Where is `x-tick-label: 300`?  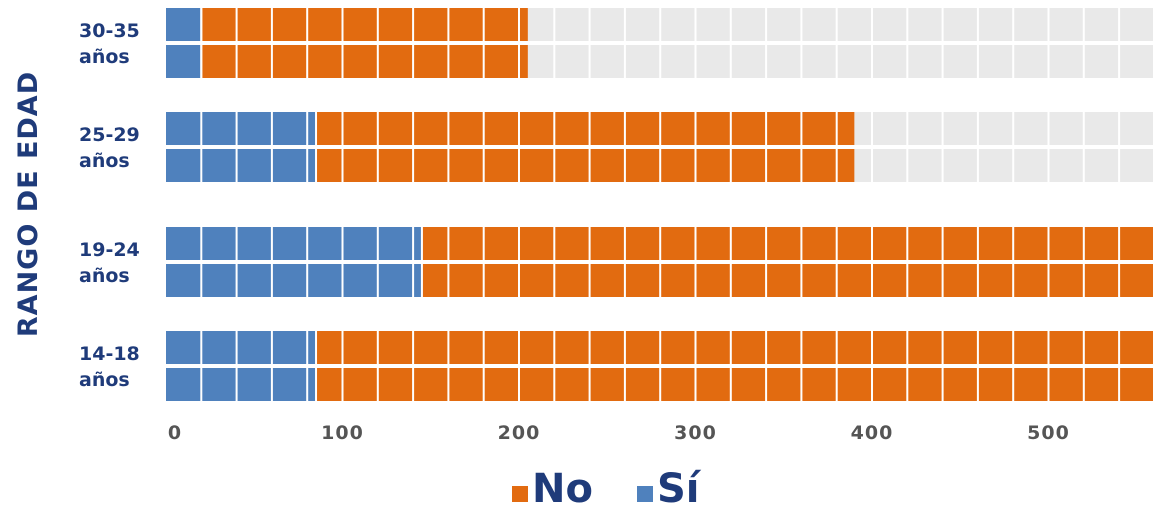 x-tick-label: 300 is located at coordinates (695, 433).